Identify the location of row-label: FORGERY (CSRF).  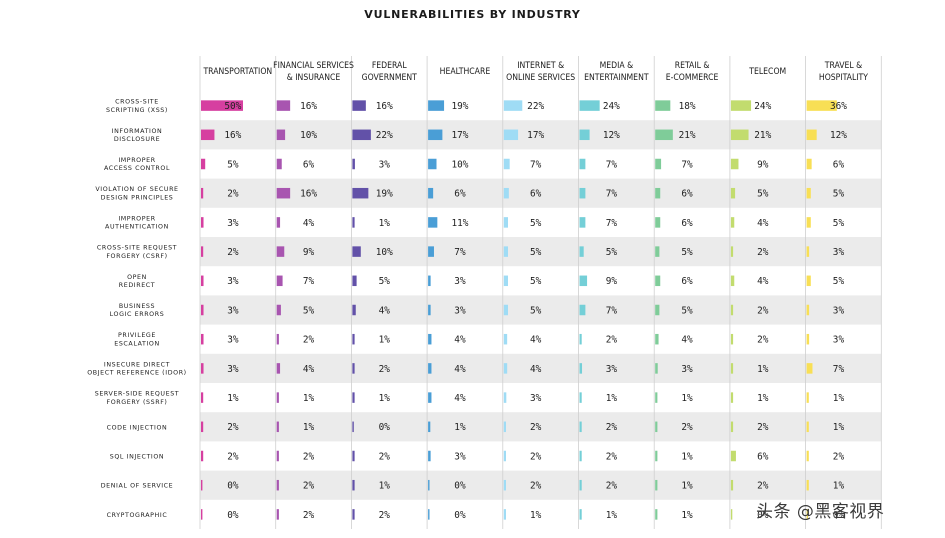
(136, 256).